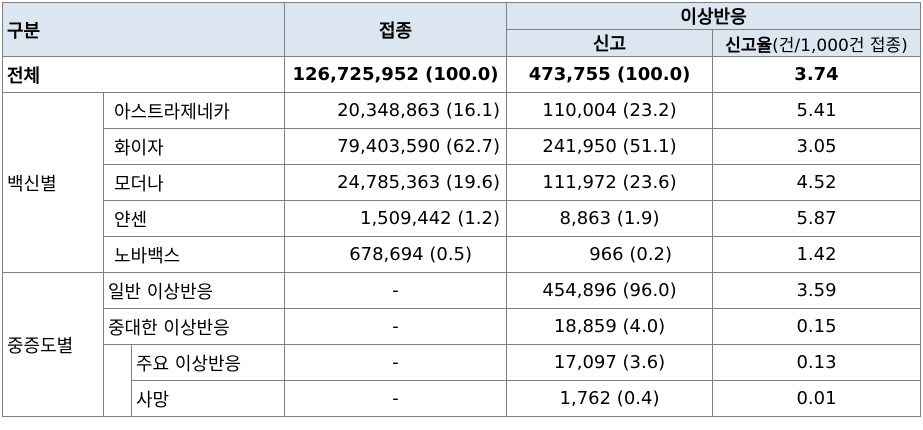 This screenshot has height=430, width=923. I want to click on vaccination-count: 24,785,363 (19.6), so click(396, 182).